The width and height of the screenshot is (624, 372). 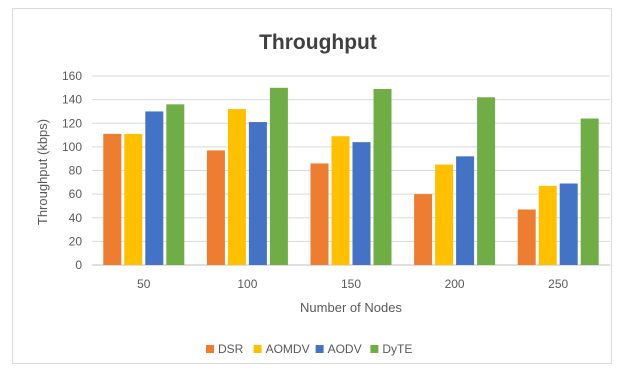 I want to click on legend-label-aomdv: AOMDV, so click(x=288, y=349).